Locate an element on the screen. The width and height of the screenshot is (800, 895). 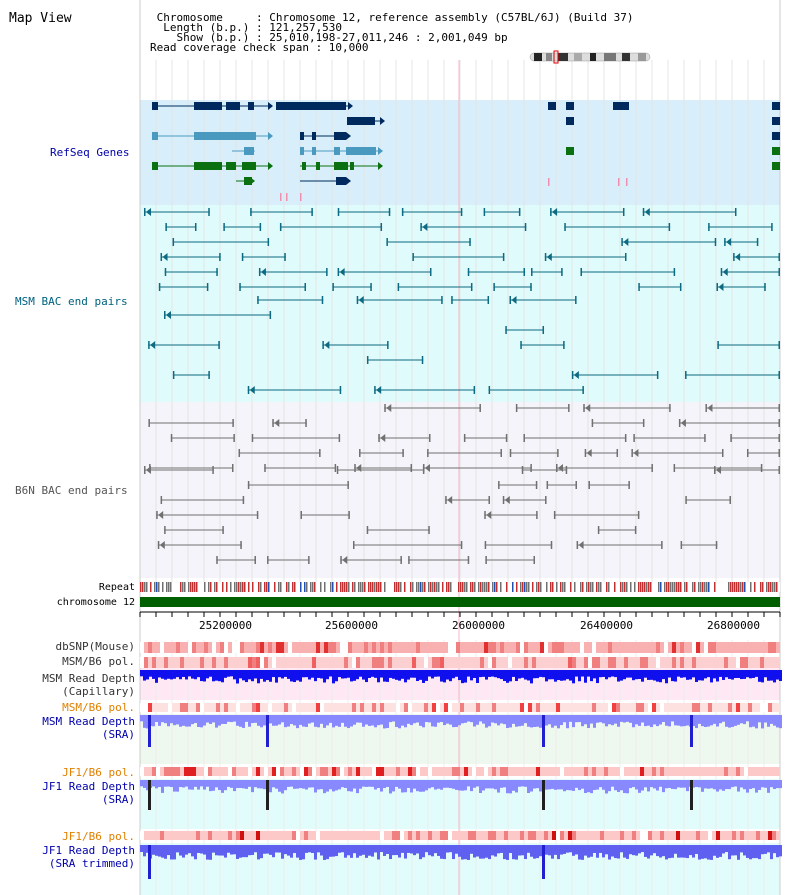
track-label-jf1-depth-sra: JF1 Read Depth is located at coordinates (88, 786).